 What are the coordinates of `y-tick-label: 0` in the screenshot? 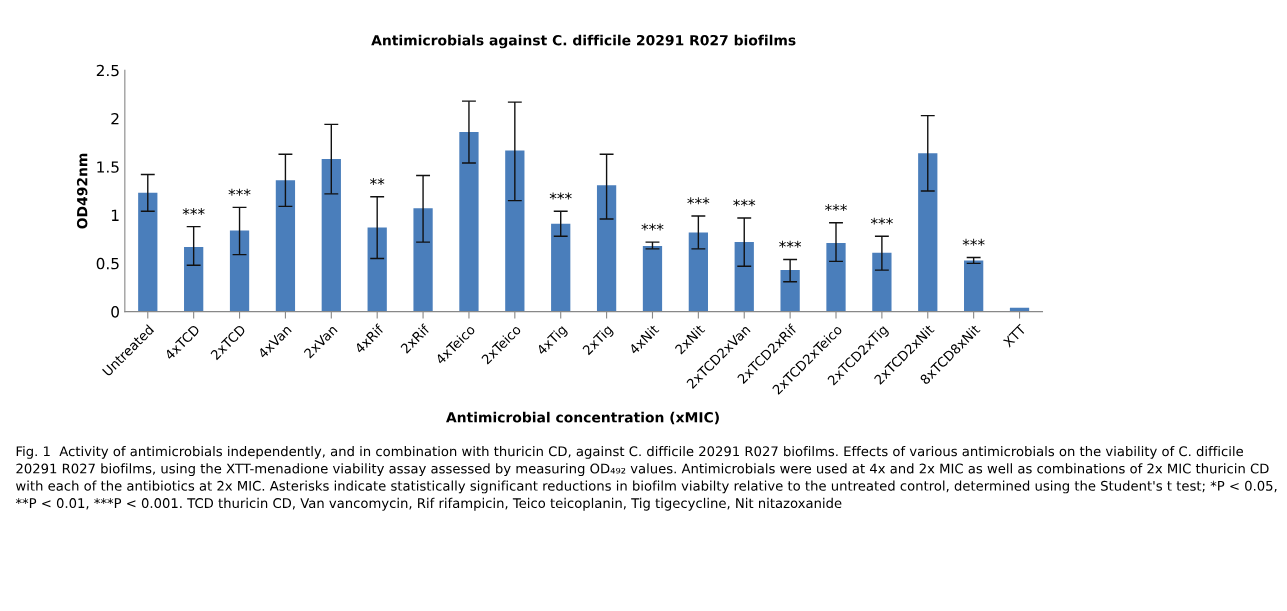 It's located at (115, 312).